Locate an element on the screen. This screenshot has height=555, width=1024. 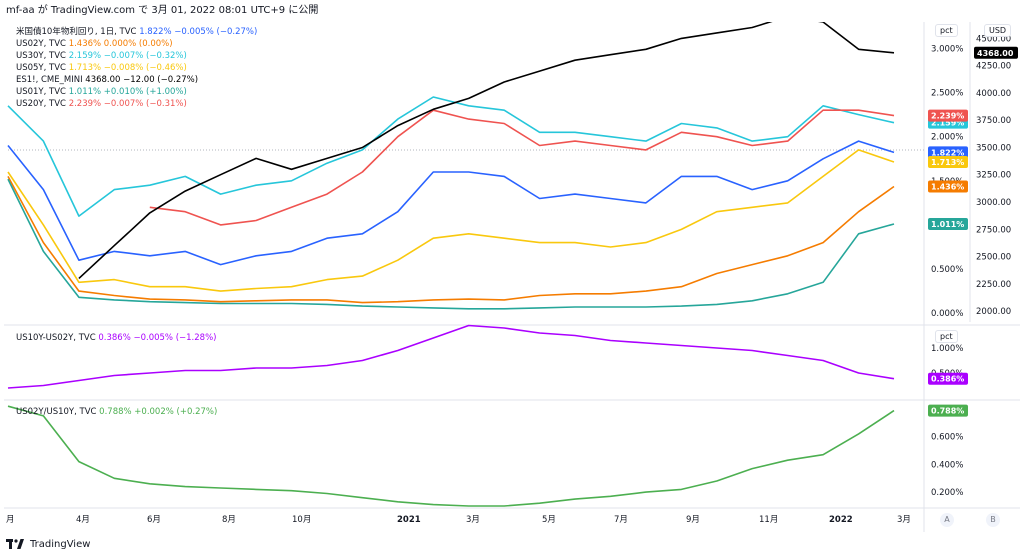
price-label-bg-us01y is located at coordinates (948, 223).